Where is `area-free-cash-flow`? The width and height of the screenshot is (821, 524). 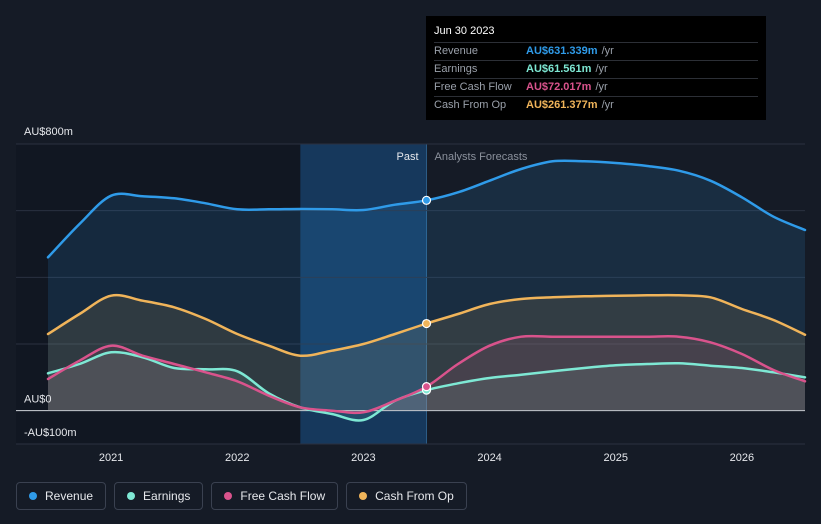 area-free-cash-flow is located at coordinates (426, 374).